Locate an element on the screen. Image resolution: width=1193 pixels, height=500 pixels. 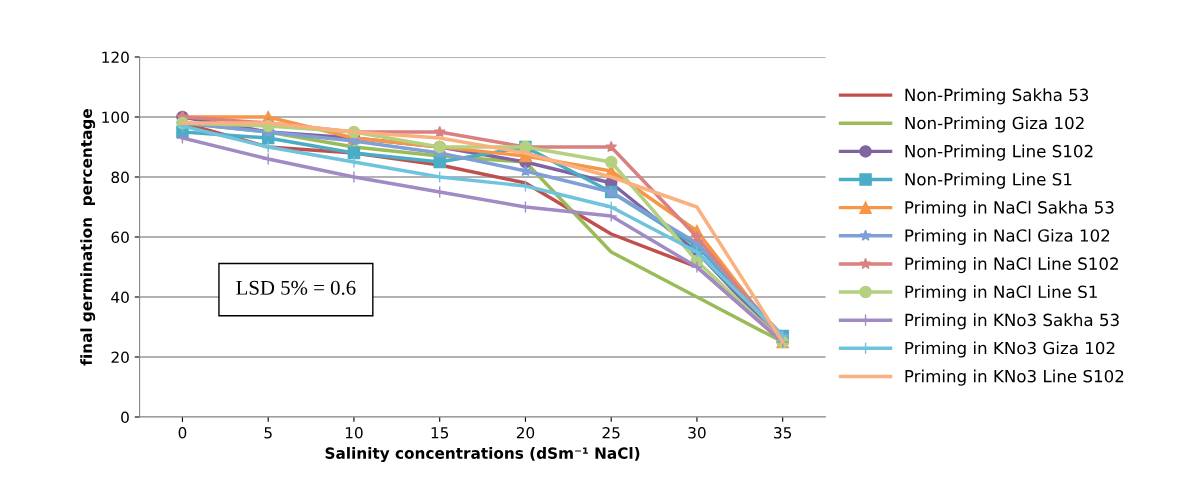
y-tick-label: 60 is located at coordinates (120, 237).